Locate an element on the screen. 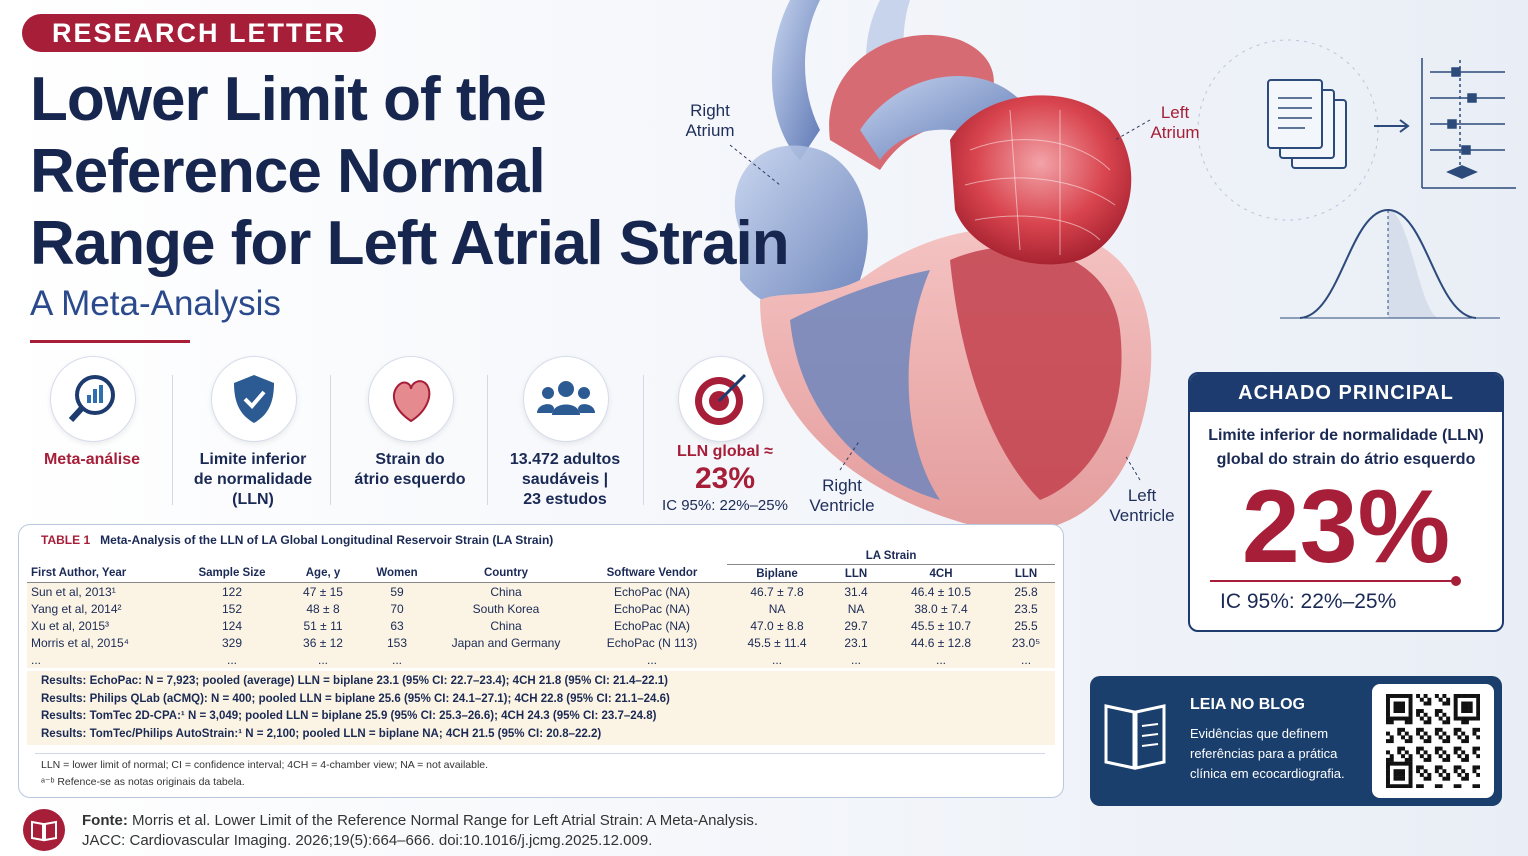 This screenshot has height=856, width=1528. vessel is located at coordinates (795, 80).